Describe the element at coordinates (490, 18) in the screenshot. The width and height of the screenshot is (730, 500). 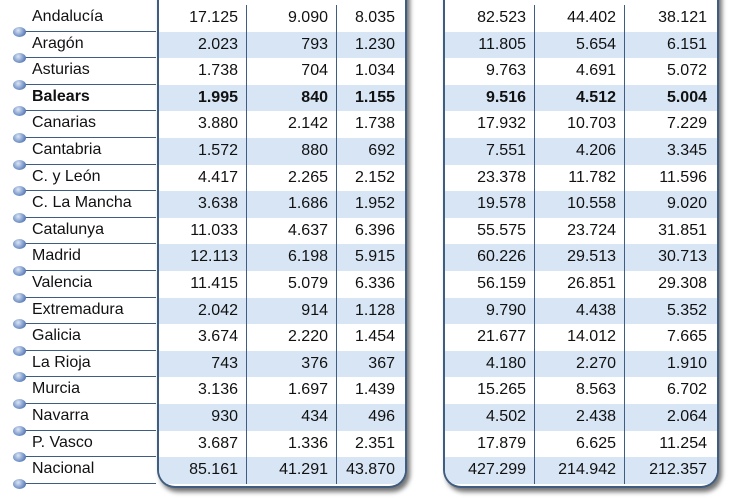
I see `table-cell: 82.523` at that location.